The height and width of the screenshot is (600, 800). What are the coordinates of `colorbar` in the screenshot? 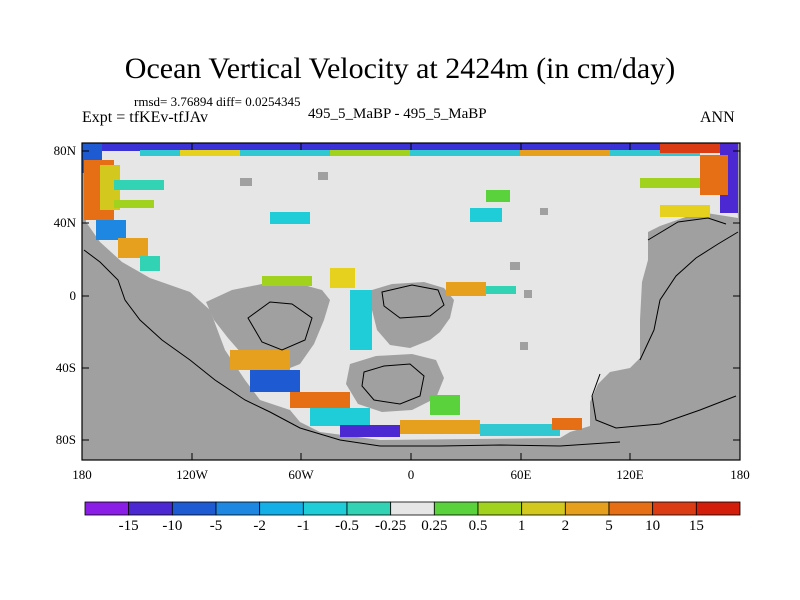 It's located at (412, 508).